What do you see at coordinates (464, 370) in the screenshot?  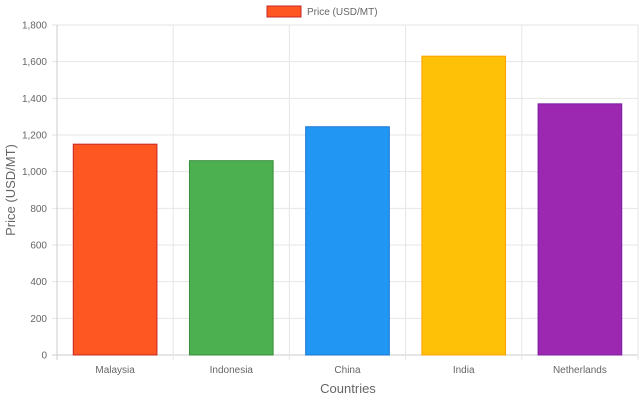 I see `x-tick-label: India` at bounding box center [464, 370].